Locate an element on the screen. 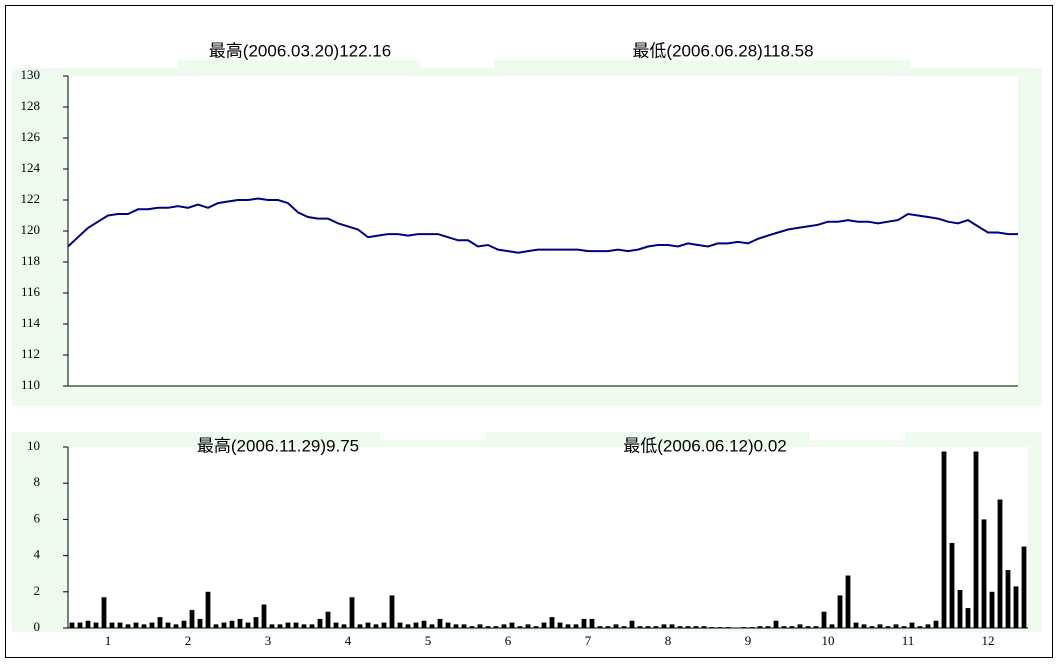 Image resolution: width=1058 pixels, height=664 pixels. y-tick-label: 110 is located at coordinates (30, 384).